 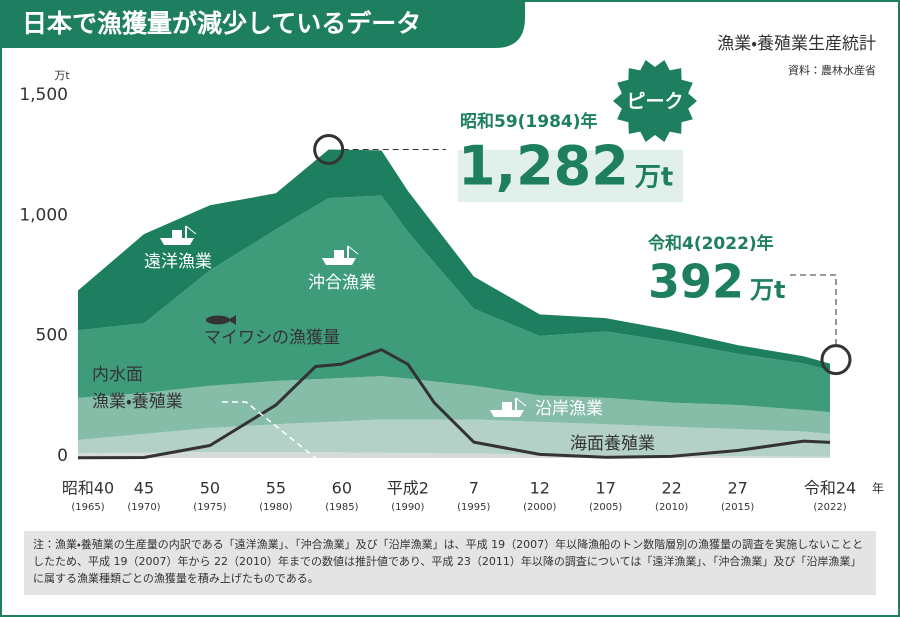 I want to click on fish-tail, so click(x=232, y=320).